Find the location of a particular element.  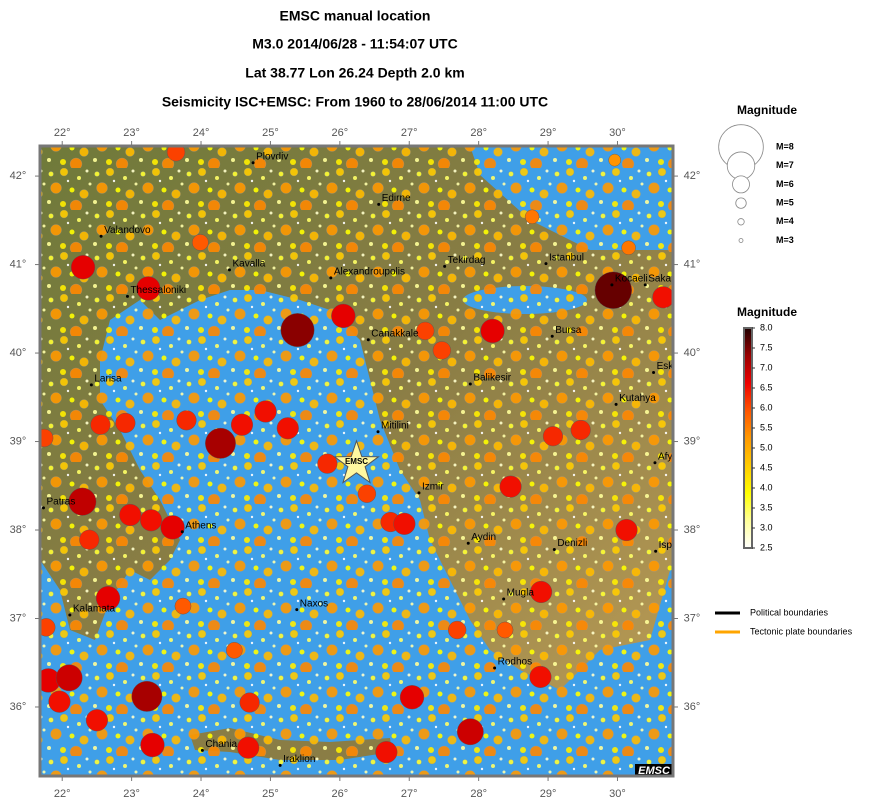

lat-tick-label: 37° is located at coordinates (692, 618).